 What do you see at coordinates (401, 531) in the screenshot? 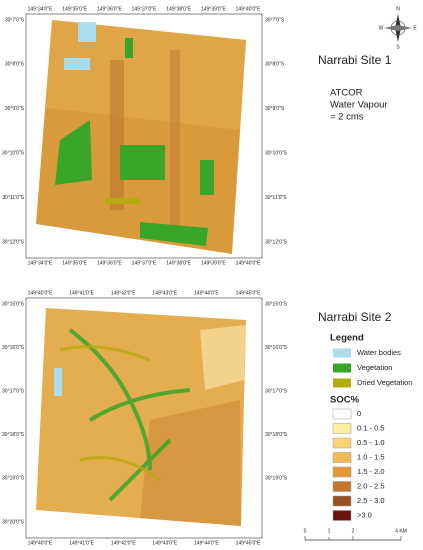
I see `scale-label: 4 KM` at bounding box center [401, 531].